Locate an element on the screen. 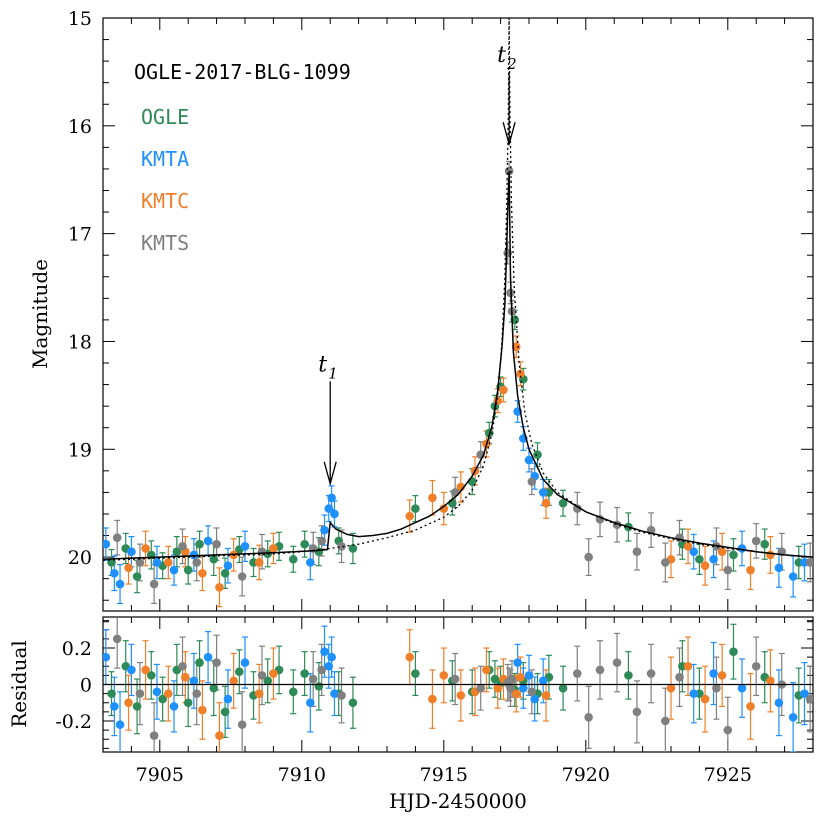  residual-errorbars is located at coordinates (458, 684).